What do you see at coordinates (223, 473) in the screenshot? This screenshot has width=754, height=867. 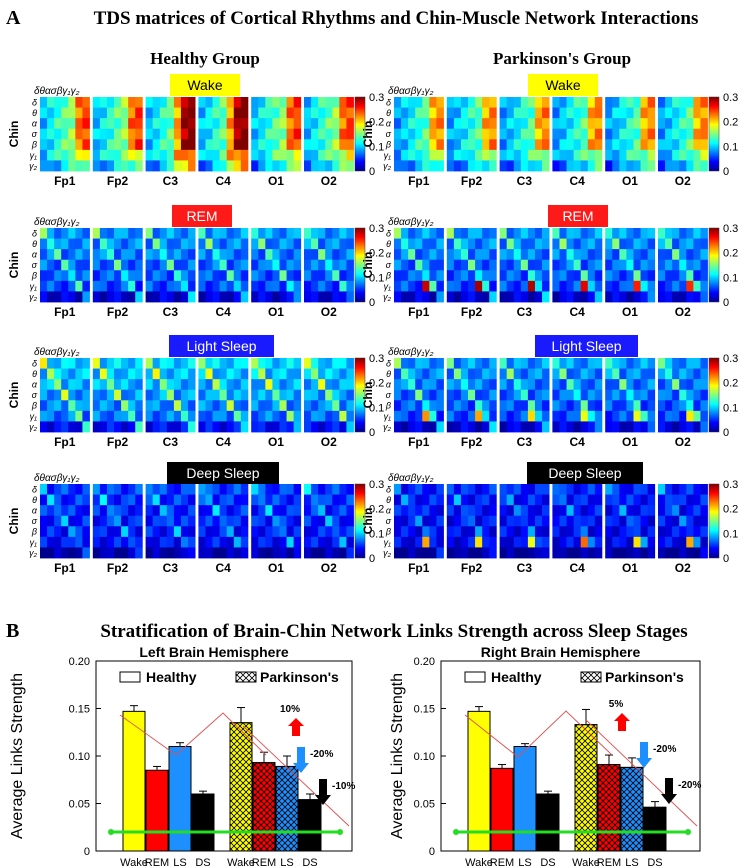 I see `stage-badge` at bounding box center [223, 473].